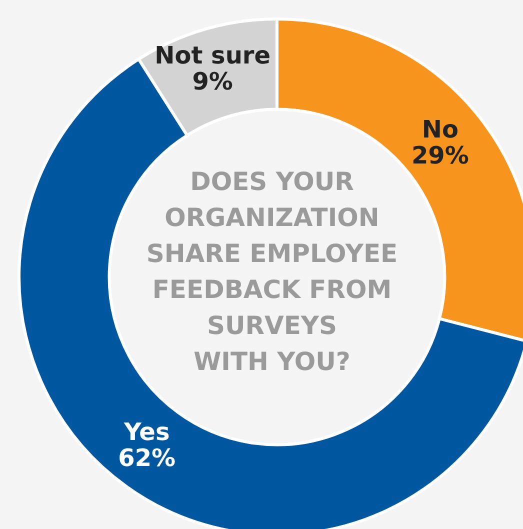 This screenshot has height=529, width=523. What do you see at coordinates (212, 82) in the screenshot?
I see `data-label: 9%` at bounding box center [212, 82].